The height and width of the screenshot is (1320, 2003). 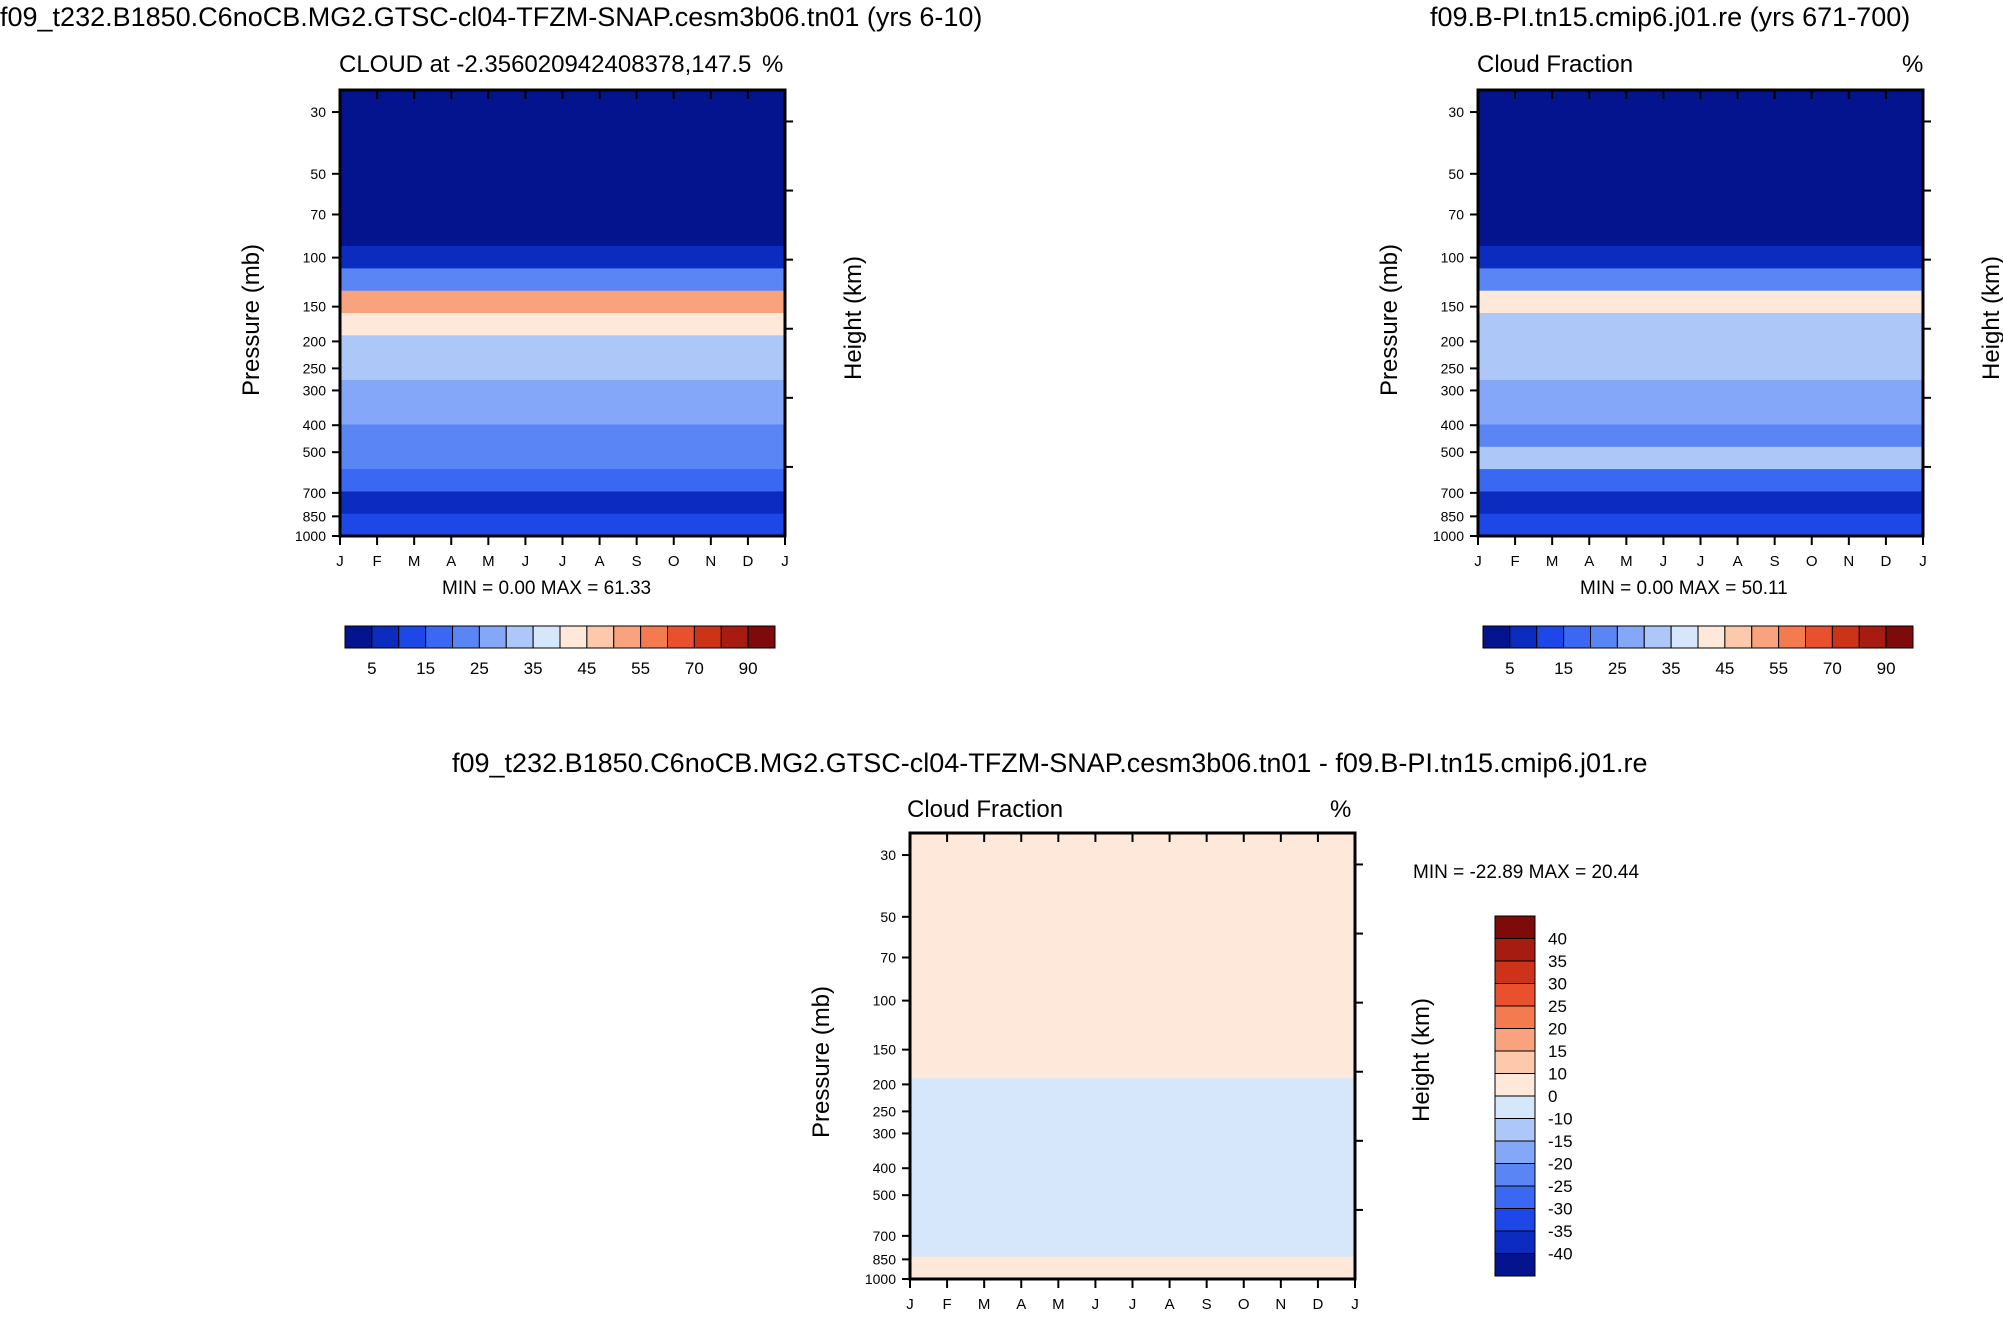 I want to click on pressure-tick-label: 300, so click(x=315, y=390).